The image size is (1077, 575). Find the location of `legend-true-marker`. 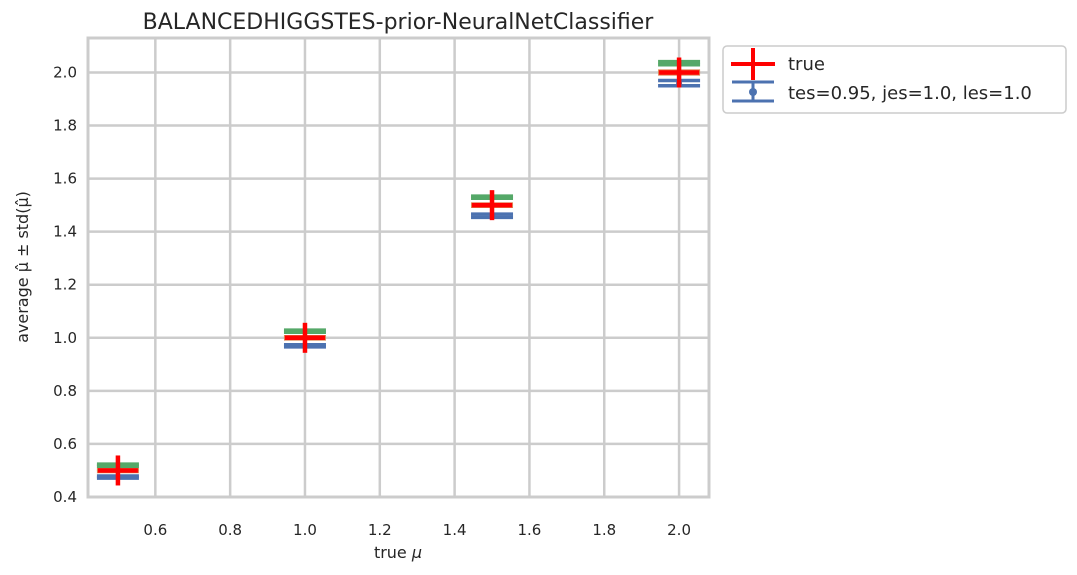

legend-true-marker is located at coordinates (753, 64).